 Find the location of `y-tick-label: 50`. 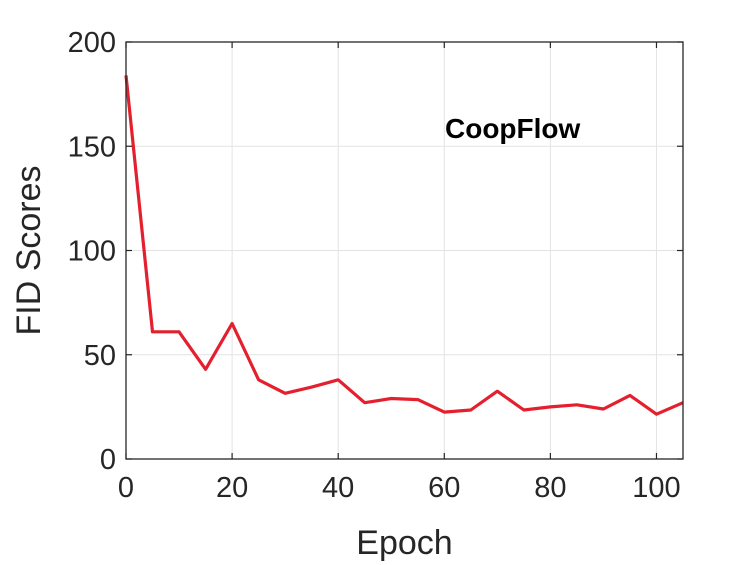

y-tick-label: 50 is located at coordinates (100, 356).